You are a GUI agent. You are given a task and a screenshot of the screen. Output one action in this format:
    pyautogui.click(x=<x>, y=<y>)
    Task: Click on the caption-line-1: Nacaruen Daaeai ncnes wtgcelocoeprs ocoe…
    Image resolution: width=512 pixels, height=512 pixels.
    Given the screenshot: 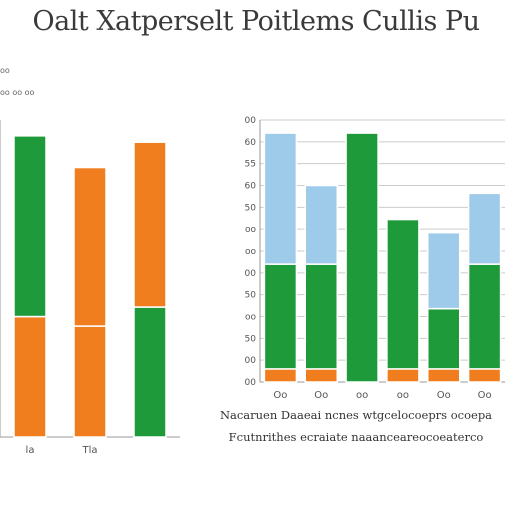 What is the action you would take?
    pyautogui.click(x=356, y=415)
    